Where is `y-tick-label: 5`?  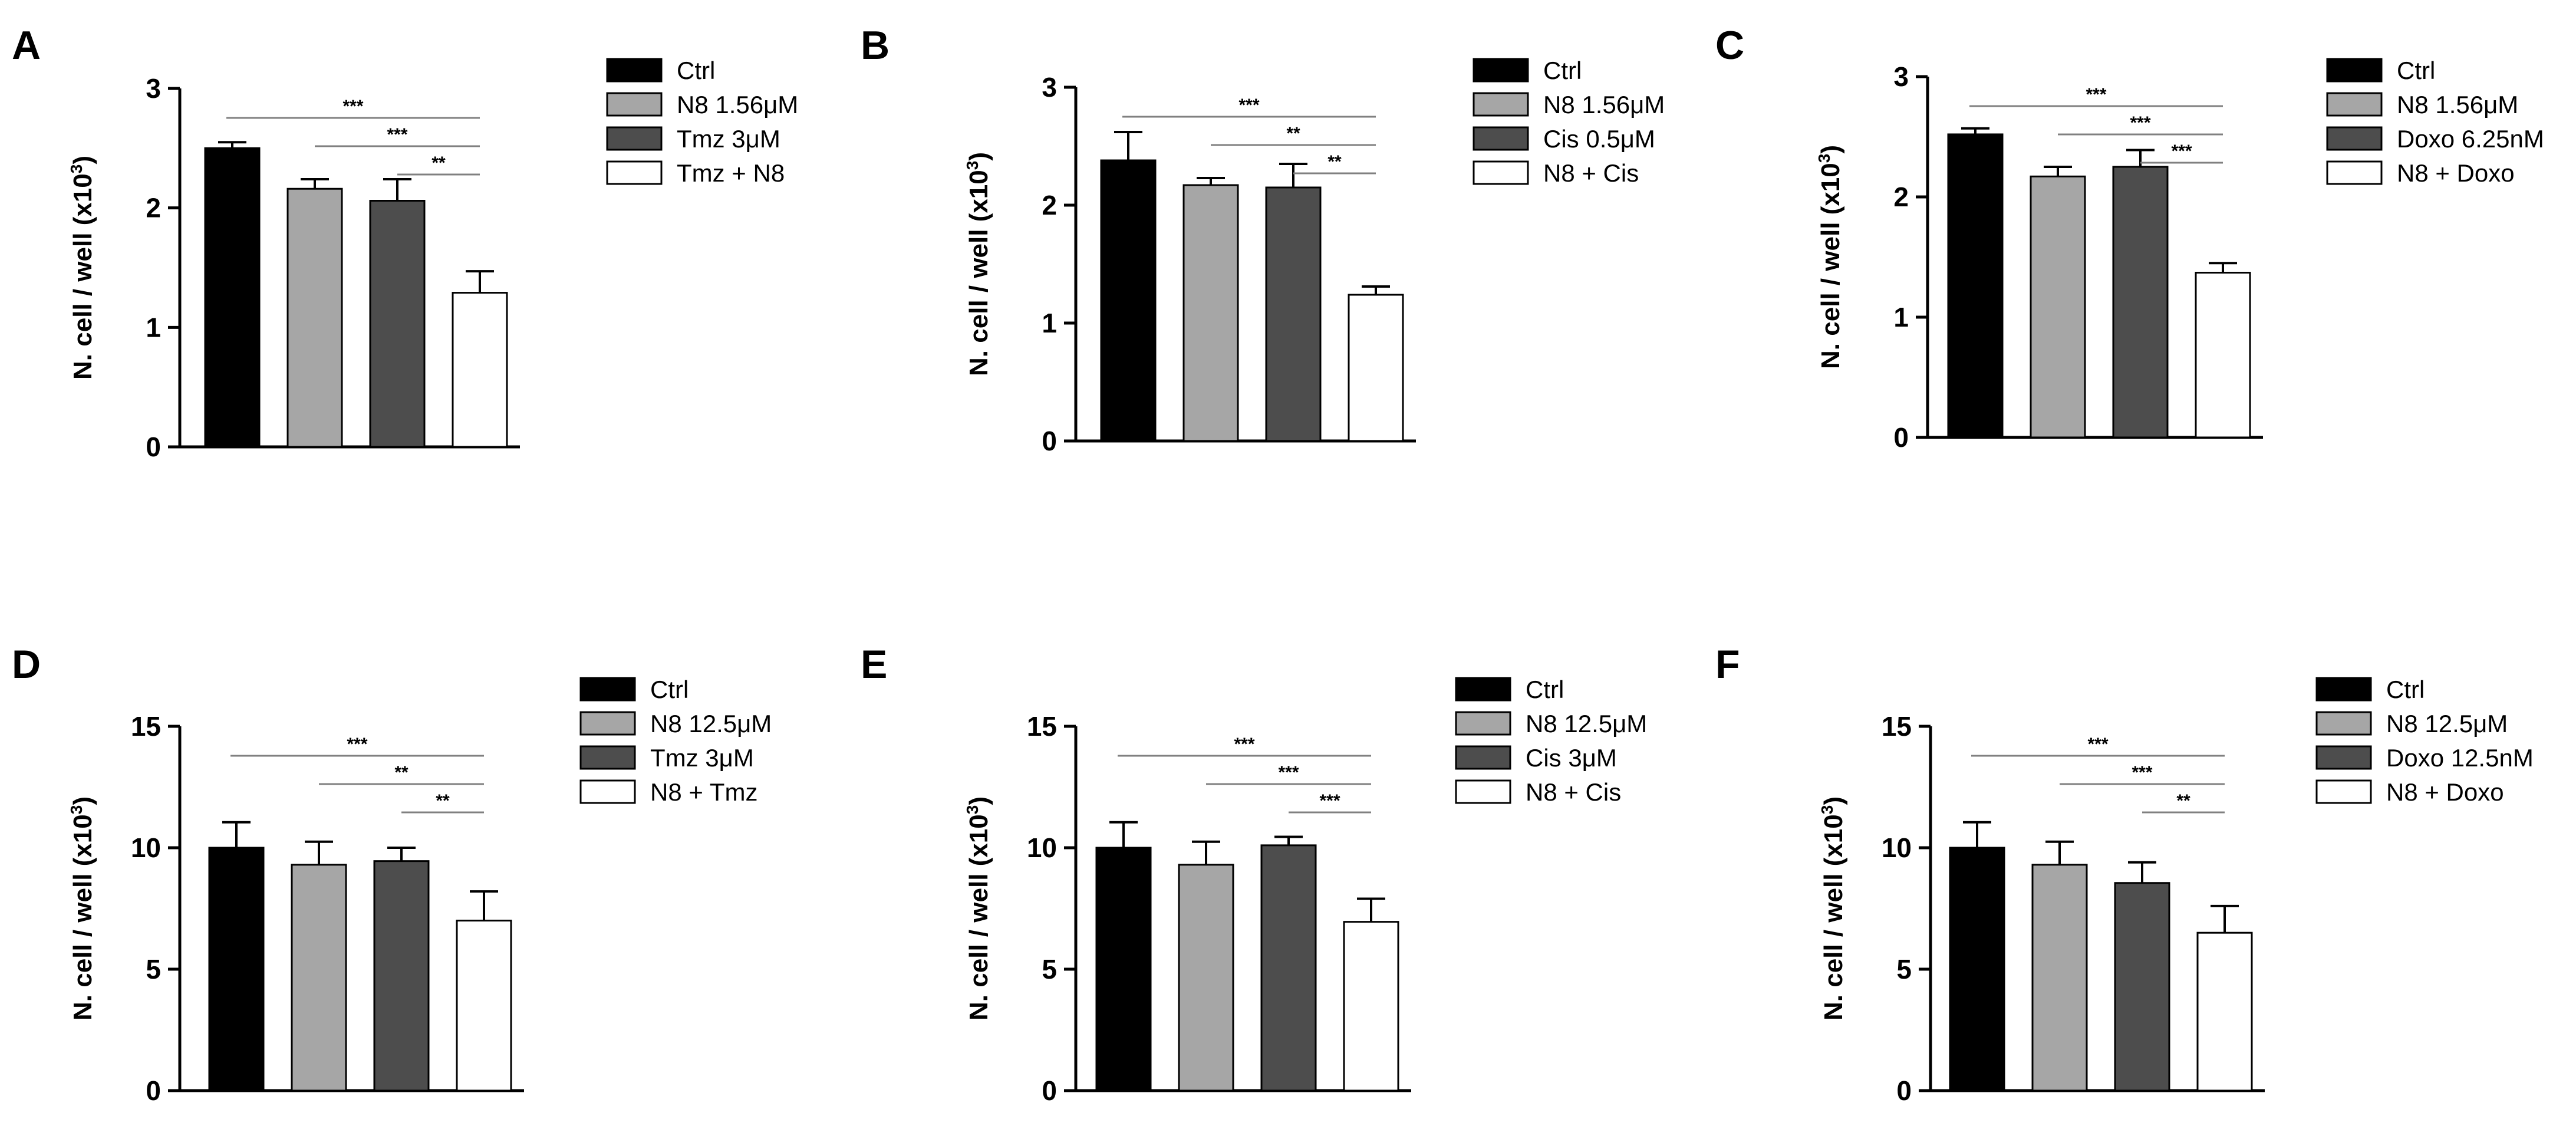 y-tick-label: 5 is located at coordinates (153, 969).